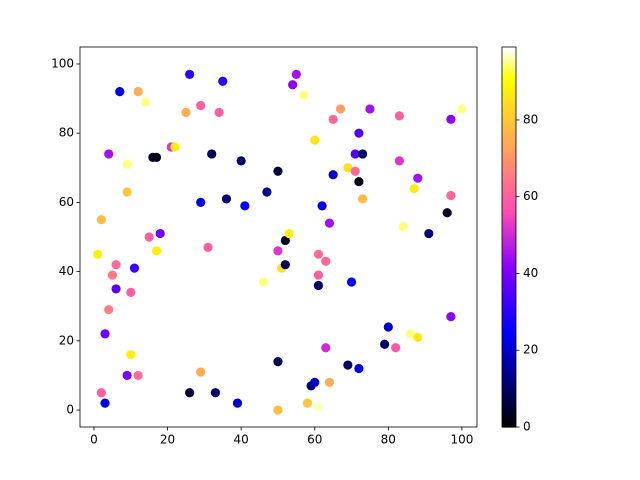  I want to click on y-tick-label: 20, so click(66, 340).